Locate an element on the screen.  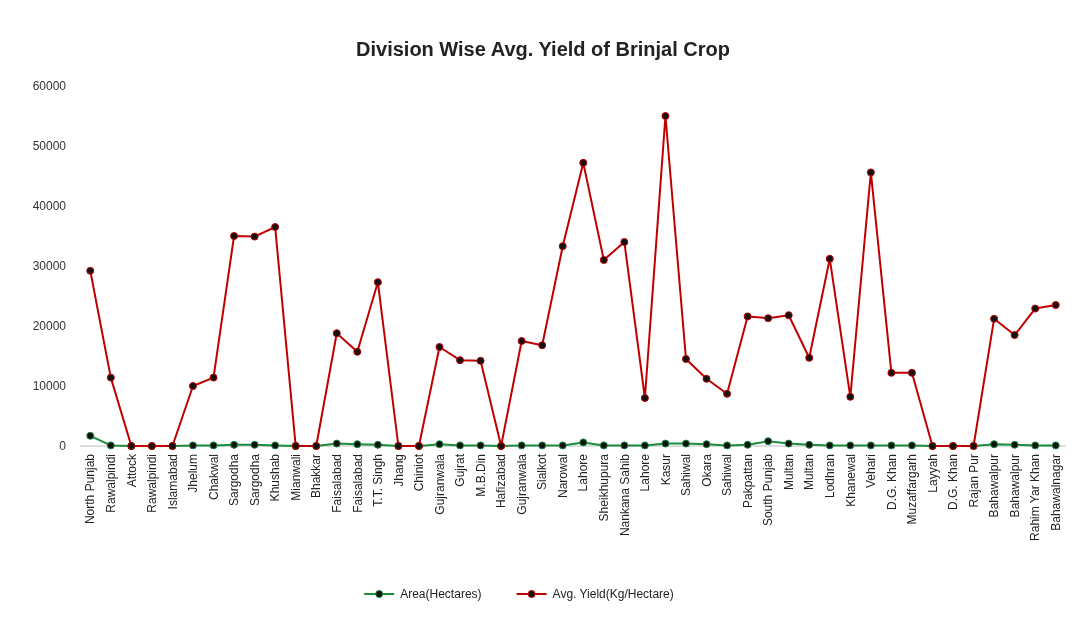
y-tick-label: 0 is located at coordinates (63, 446).